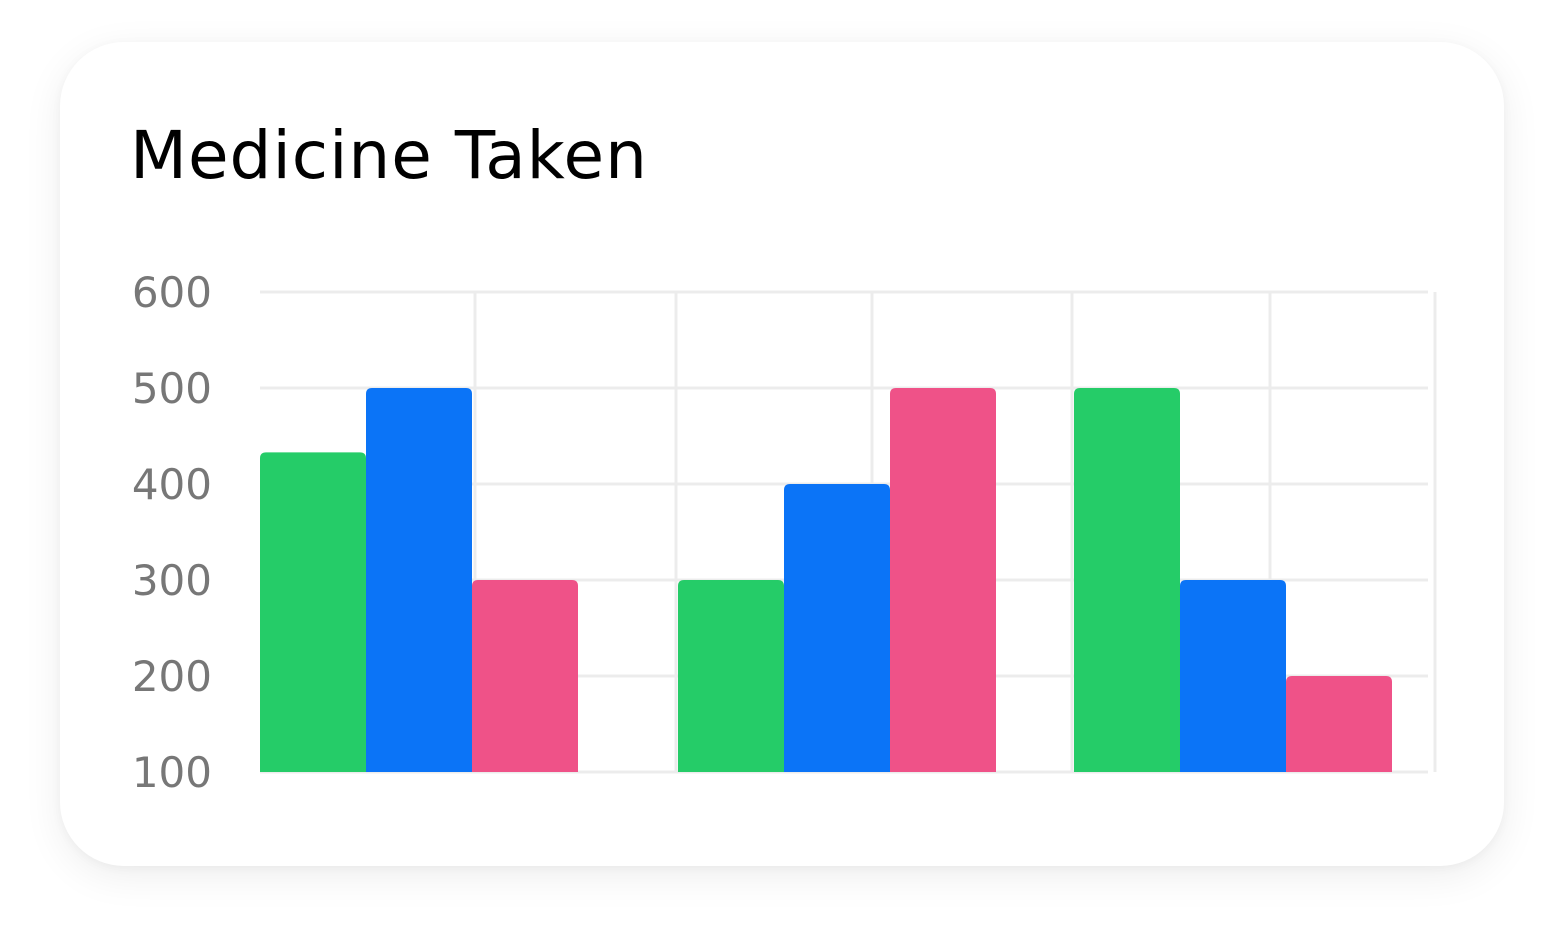 This screenshot has height=941, width=1564. Describe the element at coordinates (172, 484) in the screenshot. I see `y-tick-label: 400` at that location.